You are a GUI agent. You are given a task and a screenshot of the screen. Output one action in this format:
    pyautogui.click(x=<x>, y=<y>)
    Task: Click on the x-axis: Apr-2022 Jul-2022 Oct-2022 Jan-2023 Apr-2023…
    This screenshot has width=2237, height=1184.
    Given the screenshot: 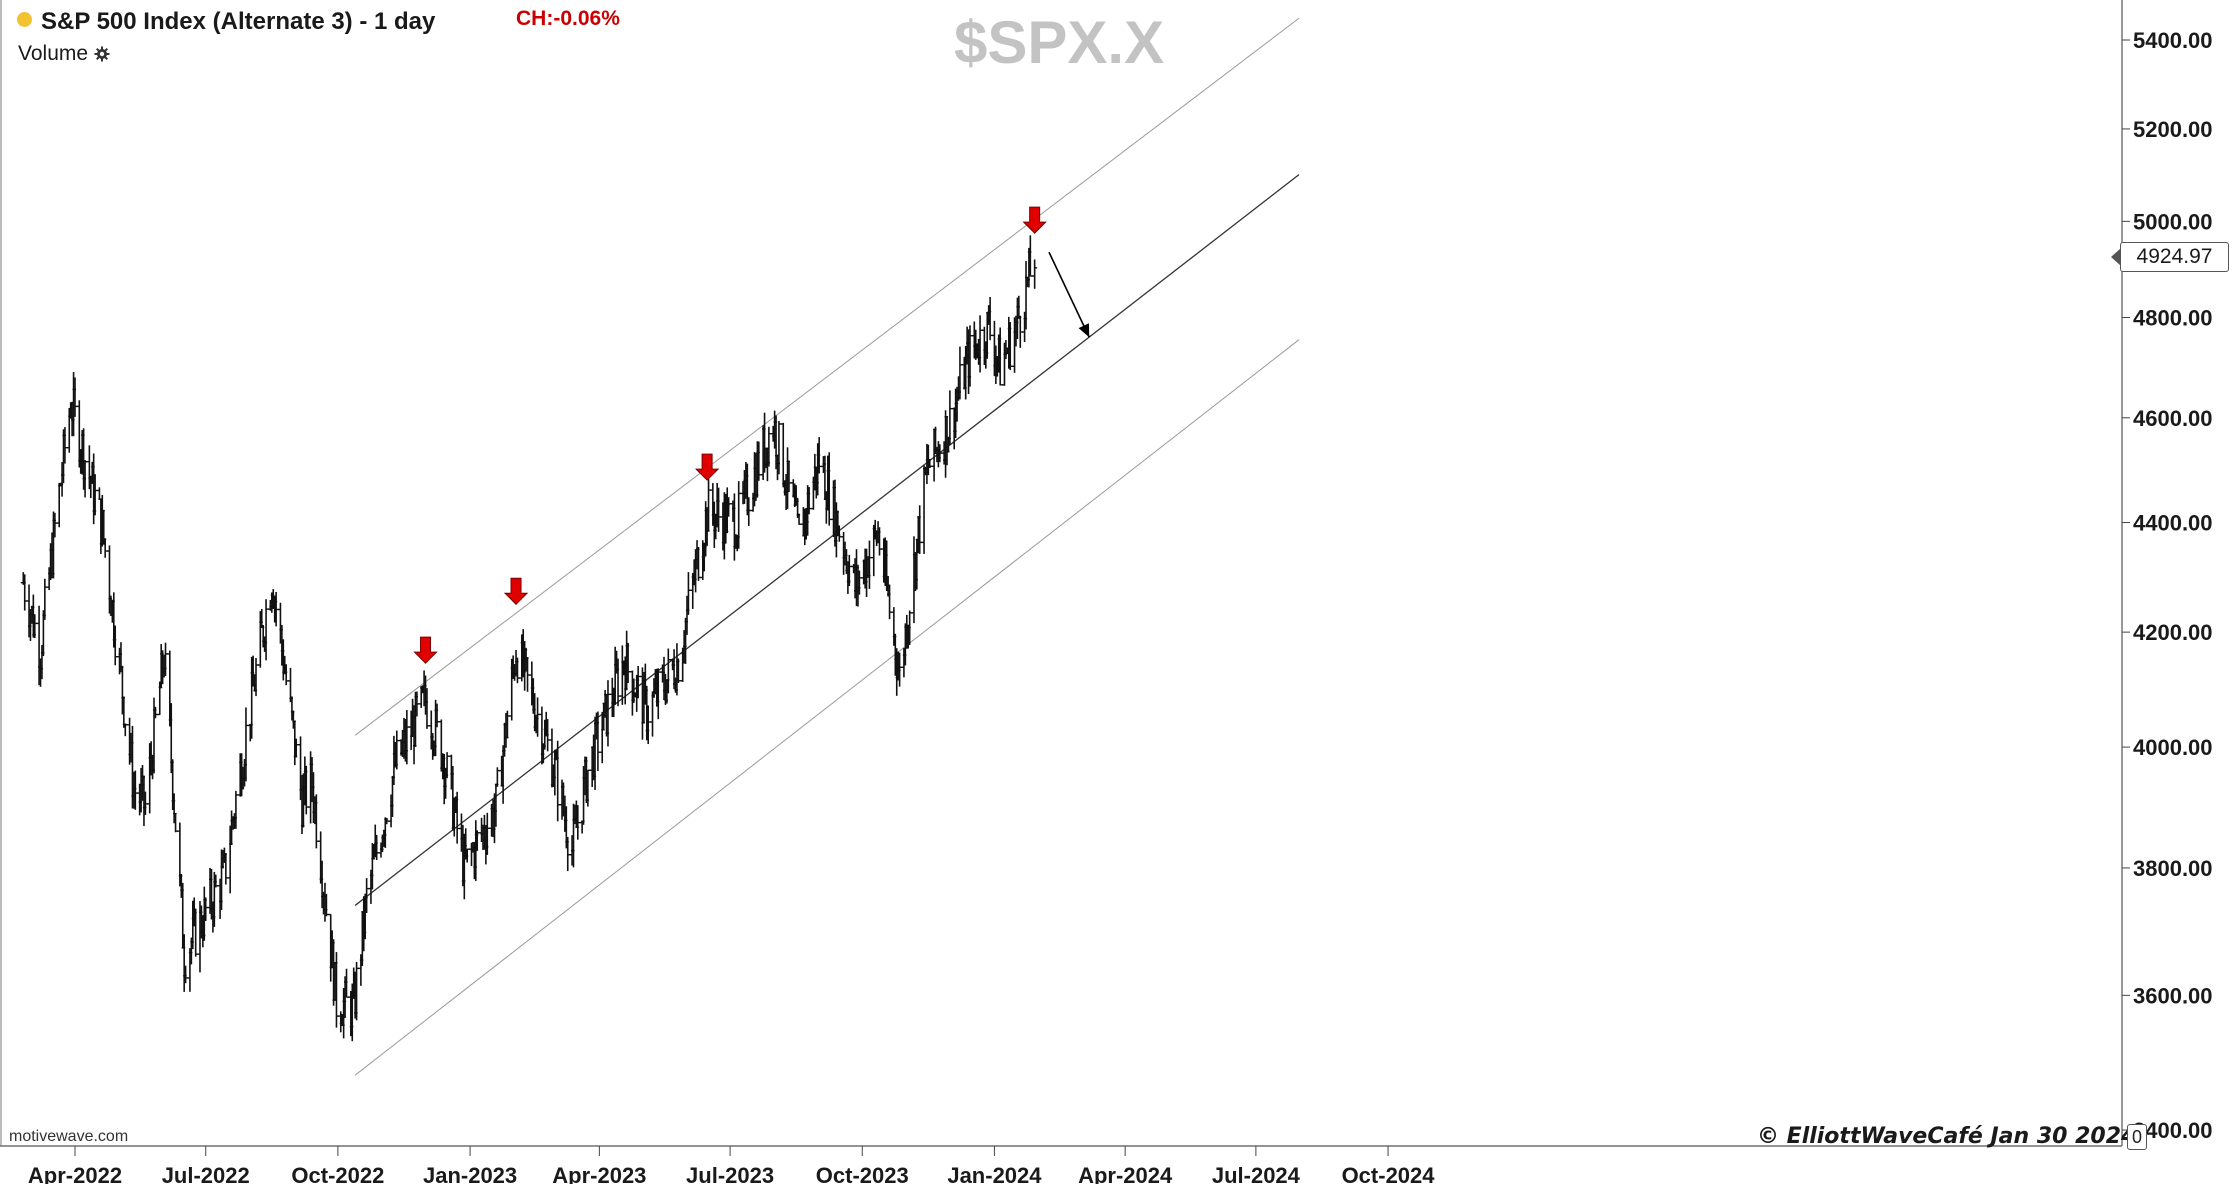 What is the action you would take?
    pyautogui.click(x=731, y=1165)
    